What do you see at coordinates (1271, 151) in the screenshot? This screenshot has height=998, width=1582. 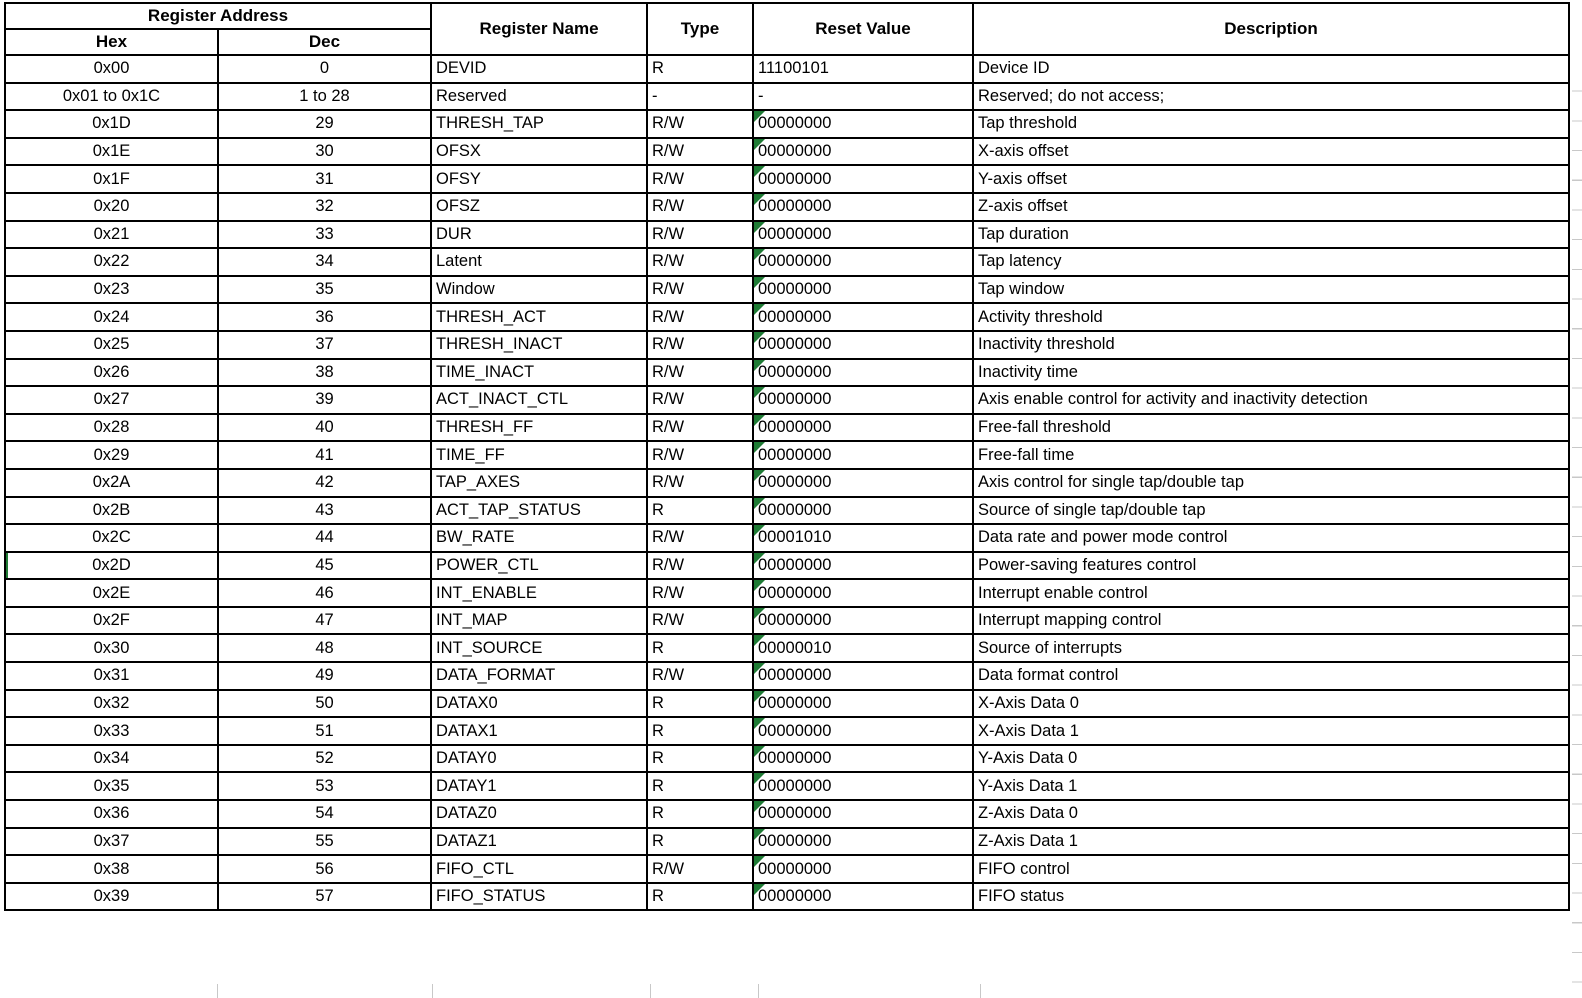 I see `cell-description: X-axis offset` at bounding box center [1271, 151].